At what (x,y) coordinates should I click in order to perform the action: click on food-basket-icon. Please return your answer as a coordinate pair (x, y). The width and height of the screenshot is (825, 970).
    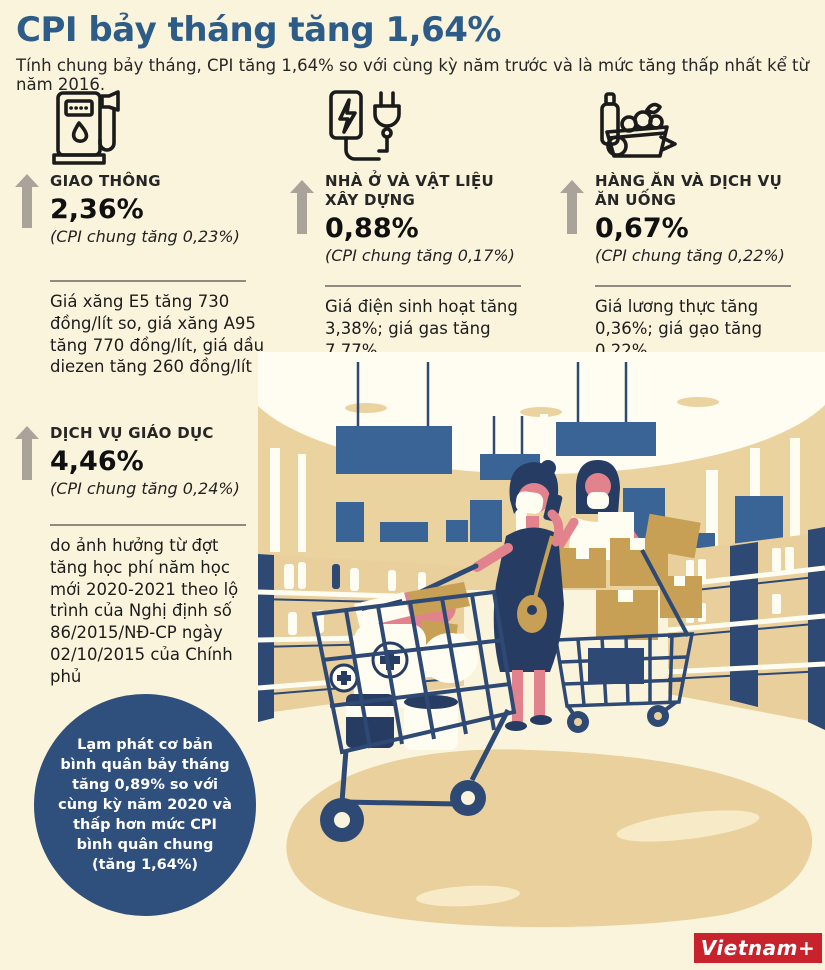
    Looking at the image, I should click on (704, 130).